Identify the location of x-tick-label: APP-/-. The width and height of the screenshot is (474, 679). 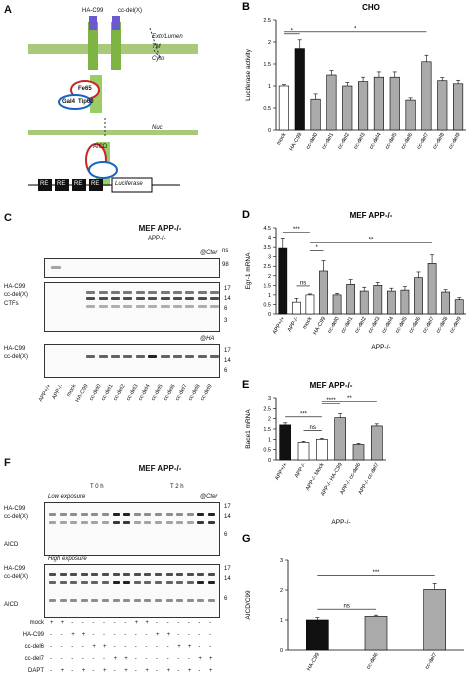
(300, 470).